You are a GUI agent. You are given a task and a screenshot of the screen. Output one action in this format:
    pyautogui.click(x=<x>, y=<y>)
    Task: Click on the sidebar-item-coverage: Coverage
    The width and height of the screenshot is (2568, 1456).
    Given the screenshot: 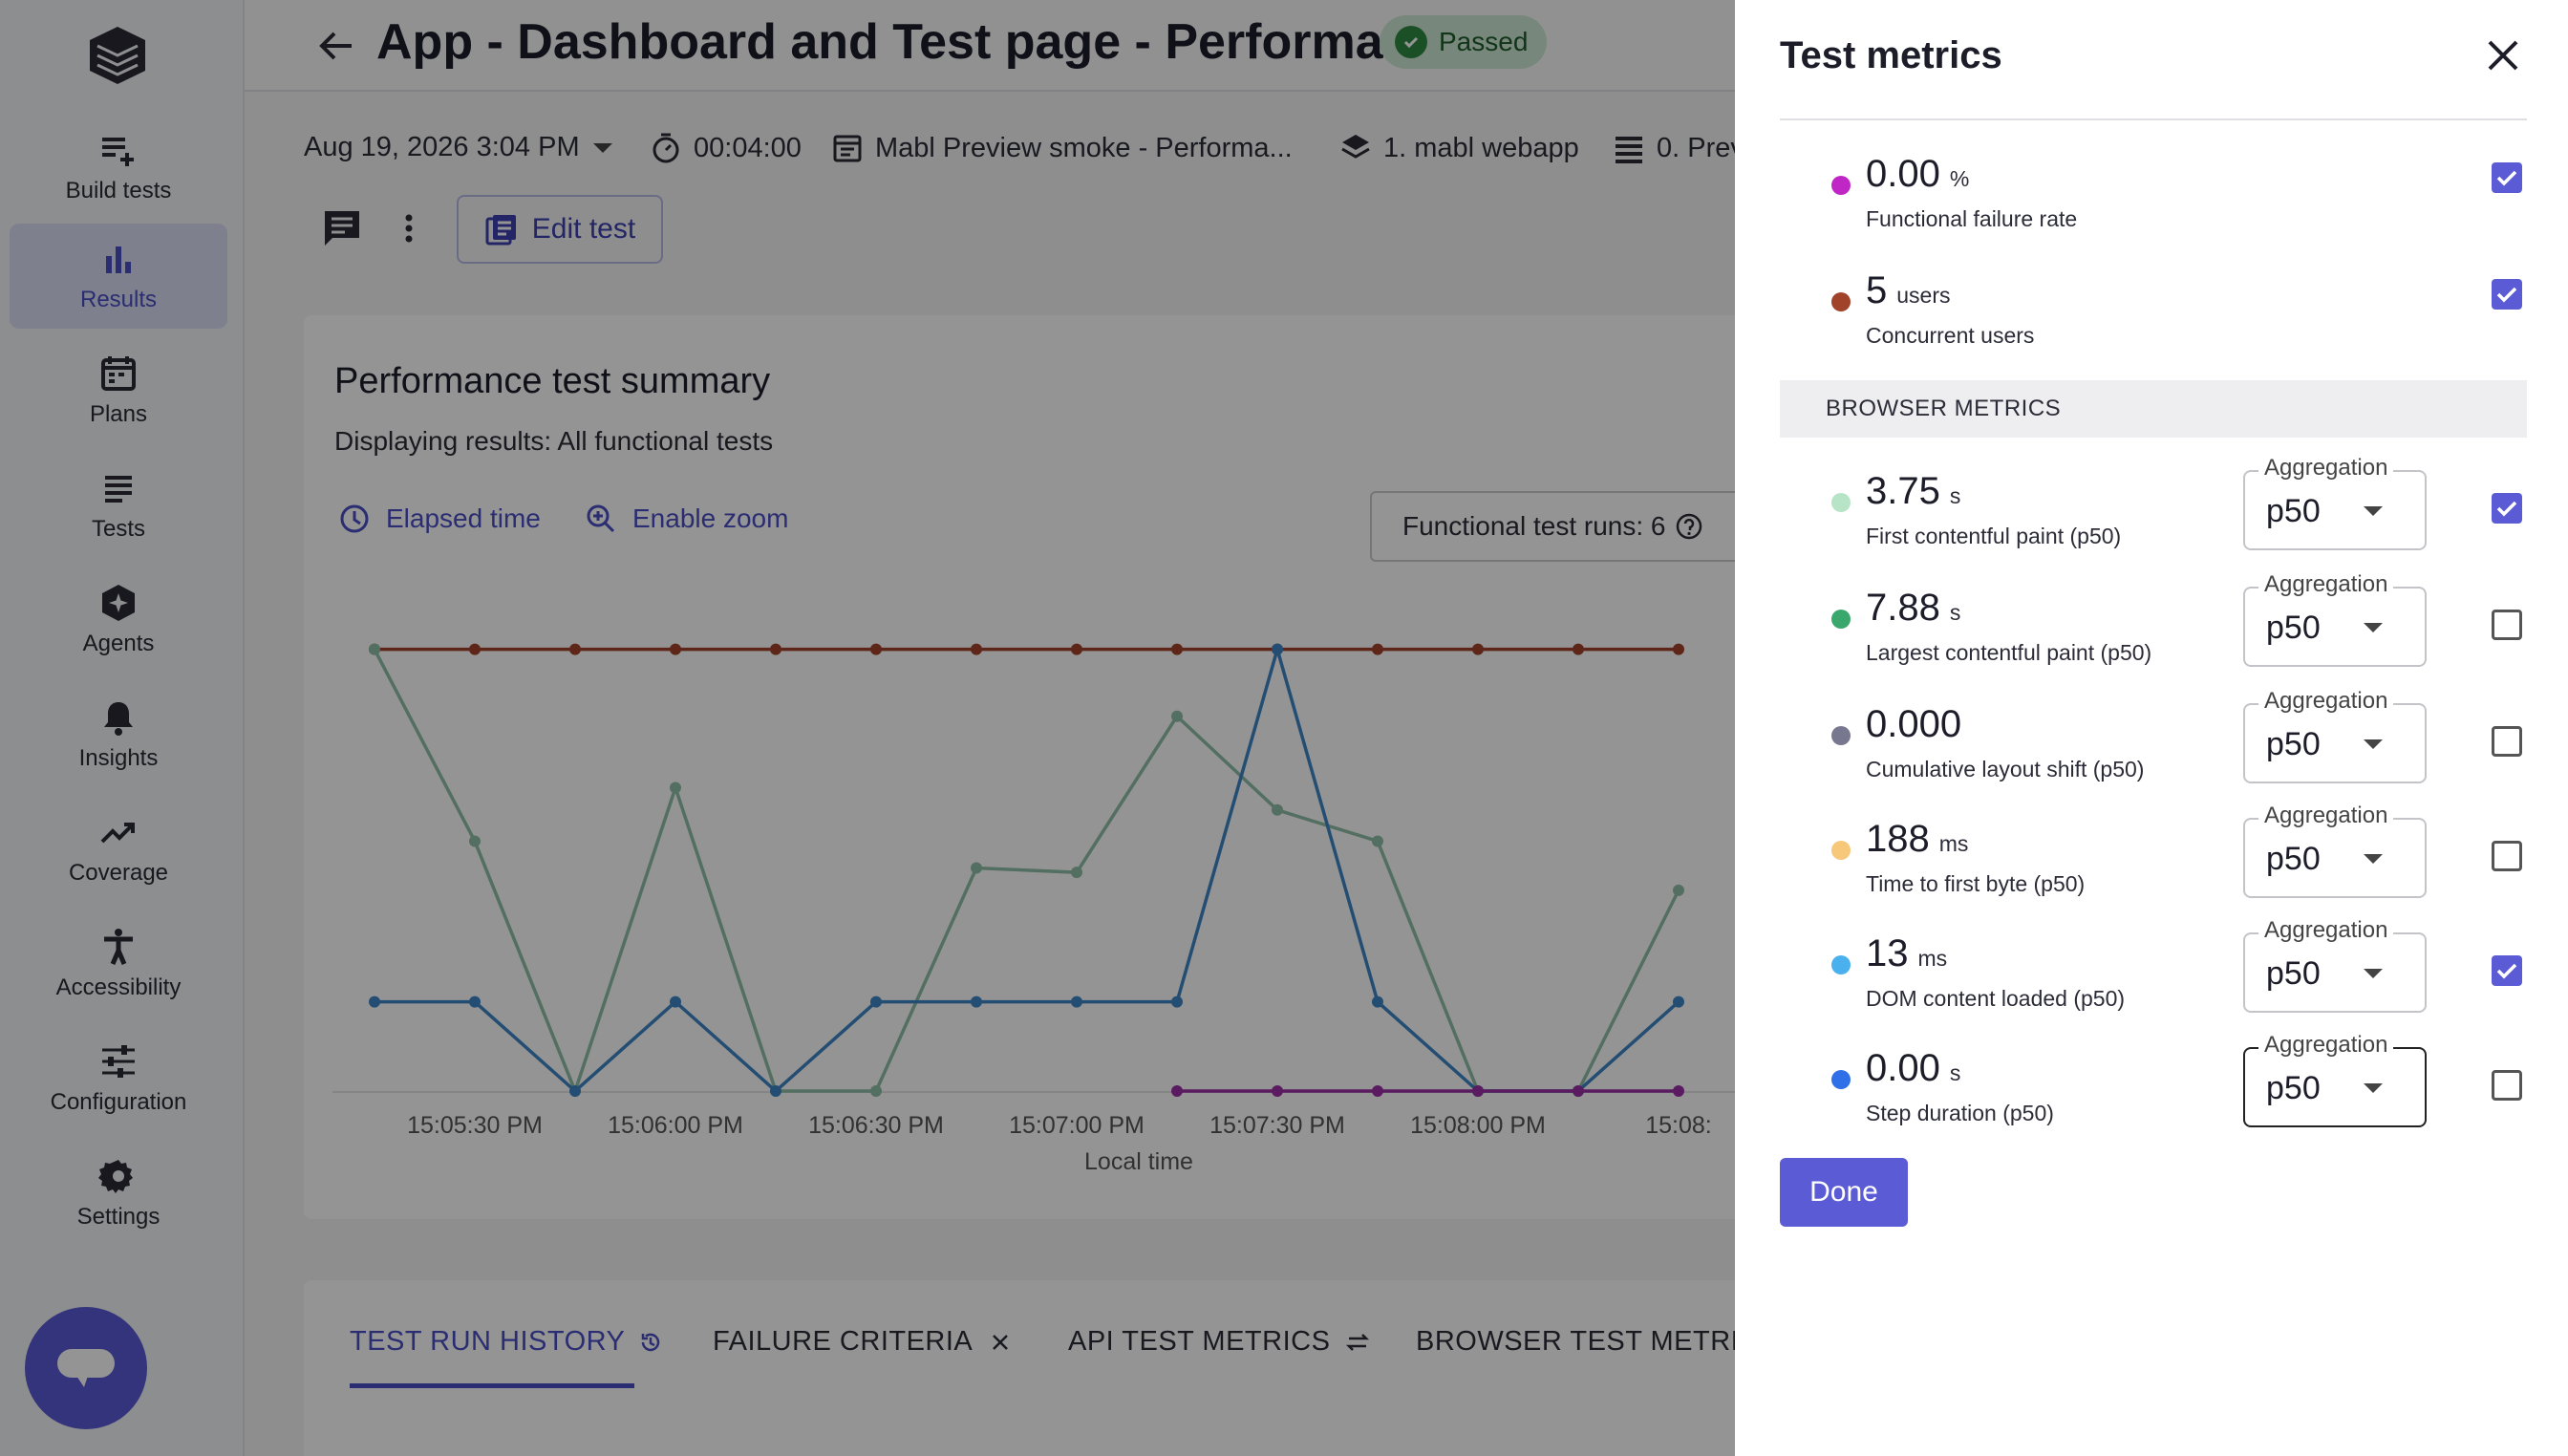 What is the action you would take?
    pyautogui.click(x=118, y=850)
    